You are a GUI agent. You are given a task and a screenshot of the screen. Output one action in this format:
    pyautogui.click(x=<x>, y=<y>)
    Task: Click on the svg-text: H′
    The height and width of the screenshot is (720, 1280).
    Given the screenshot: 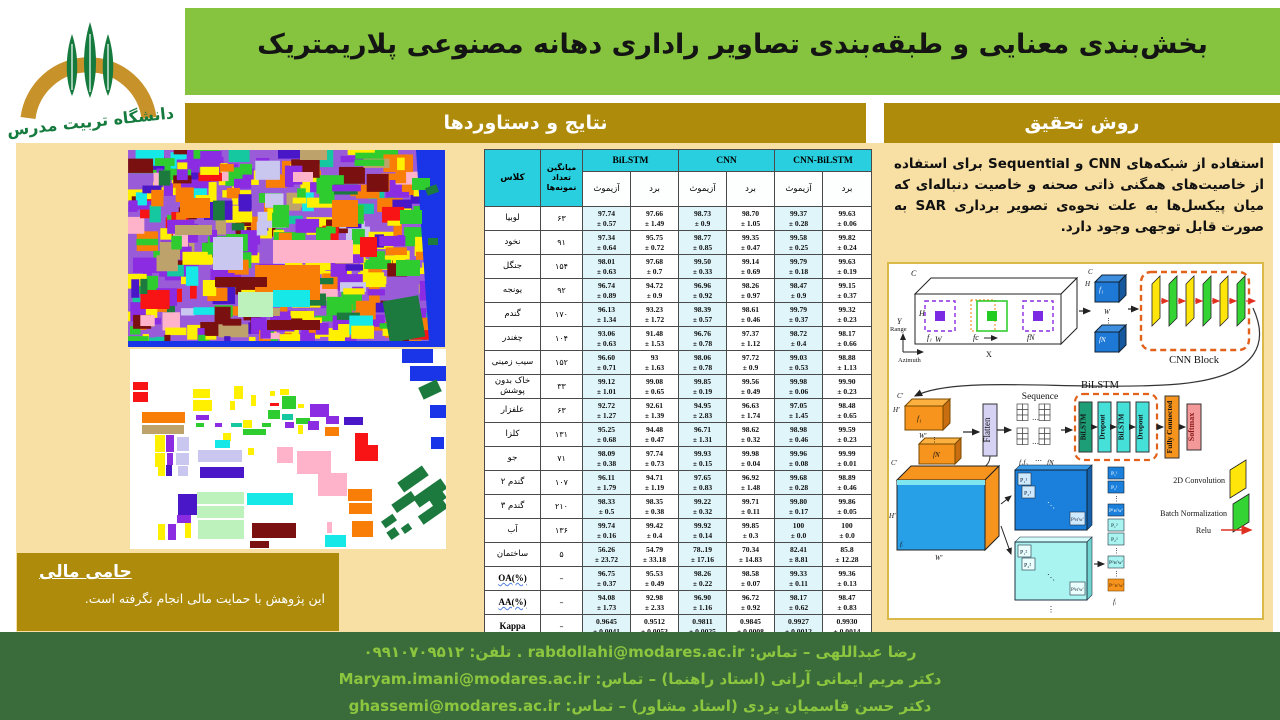 What is the action you would take?
    pyautogui.click(x=896, y=410)
    